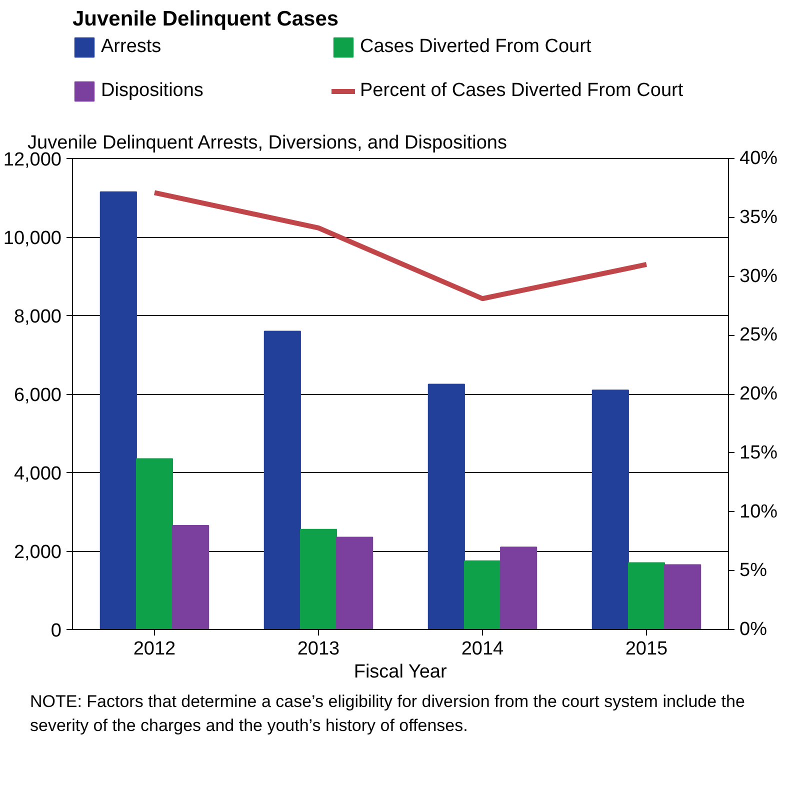 This screenshot has height=787, width=788. I want to click on x-axis-title: Fiscal Year, so click(401, 672).